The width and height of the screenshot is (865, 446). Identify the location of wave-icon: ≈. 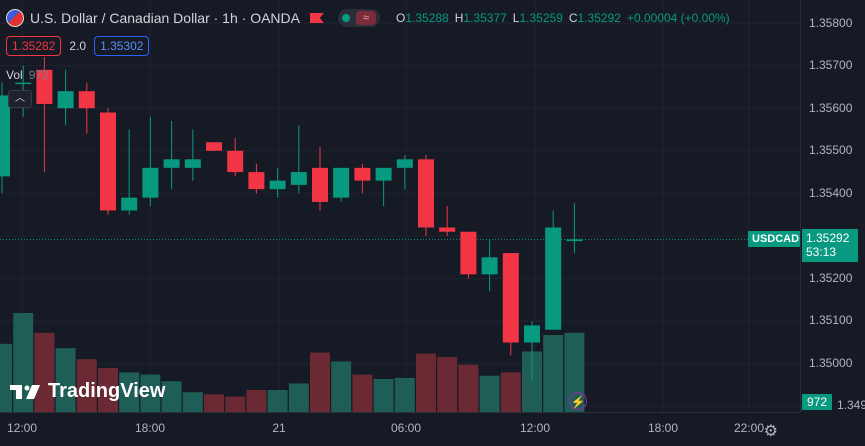
(366, 18).